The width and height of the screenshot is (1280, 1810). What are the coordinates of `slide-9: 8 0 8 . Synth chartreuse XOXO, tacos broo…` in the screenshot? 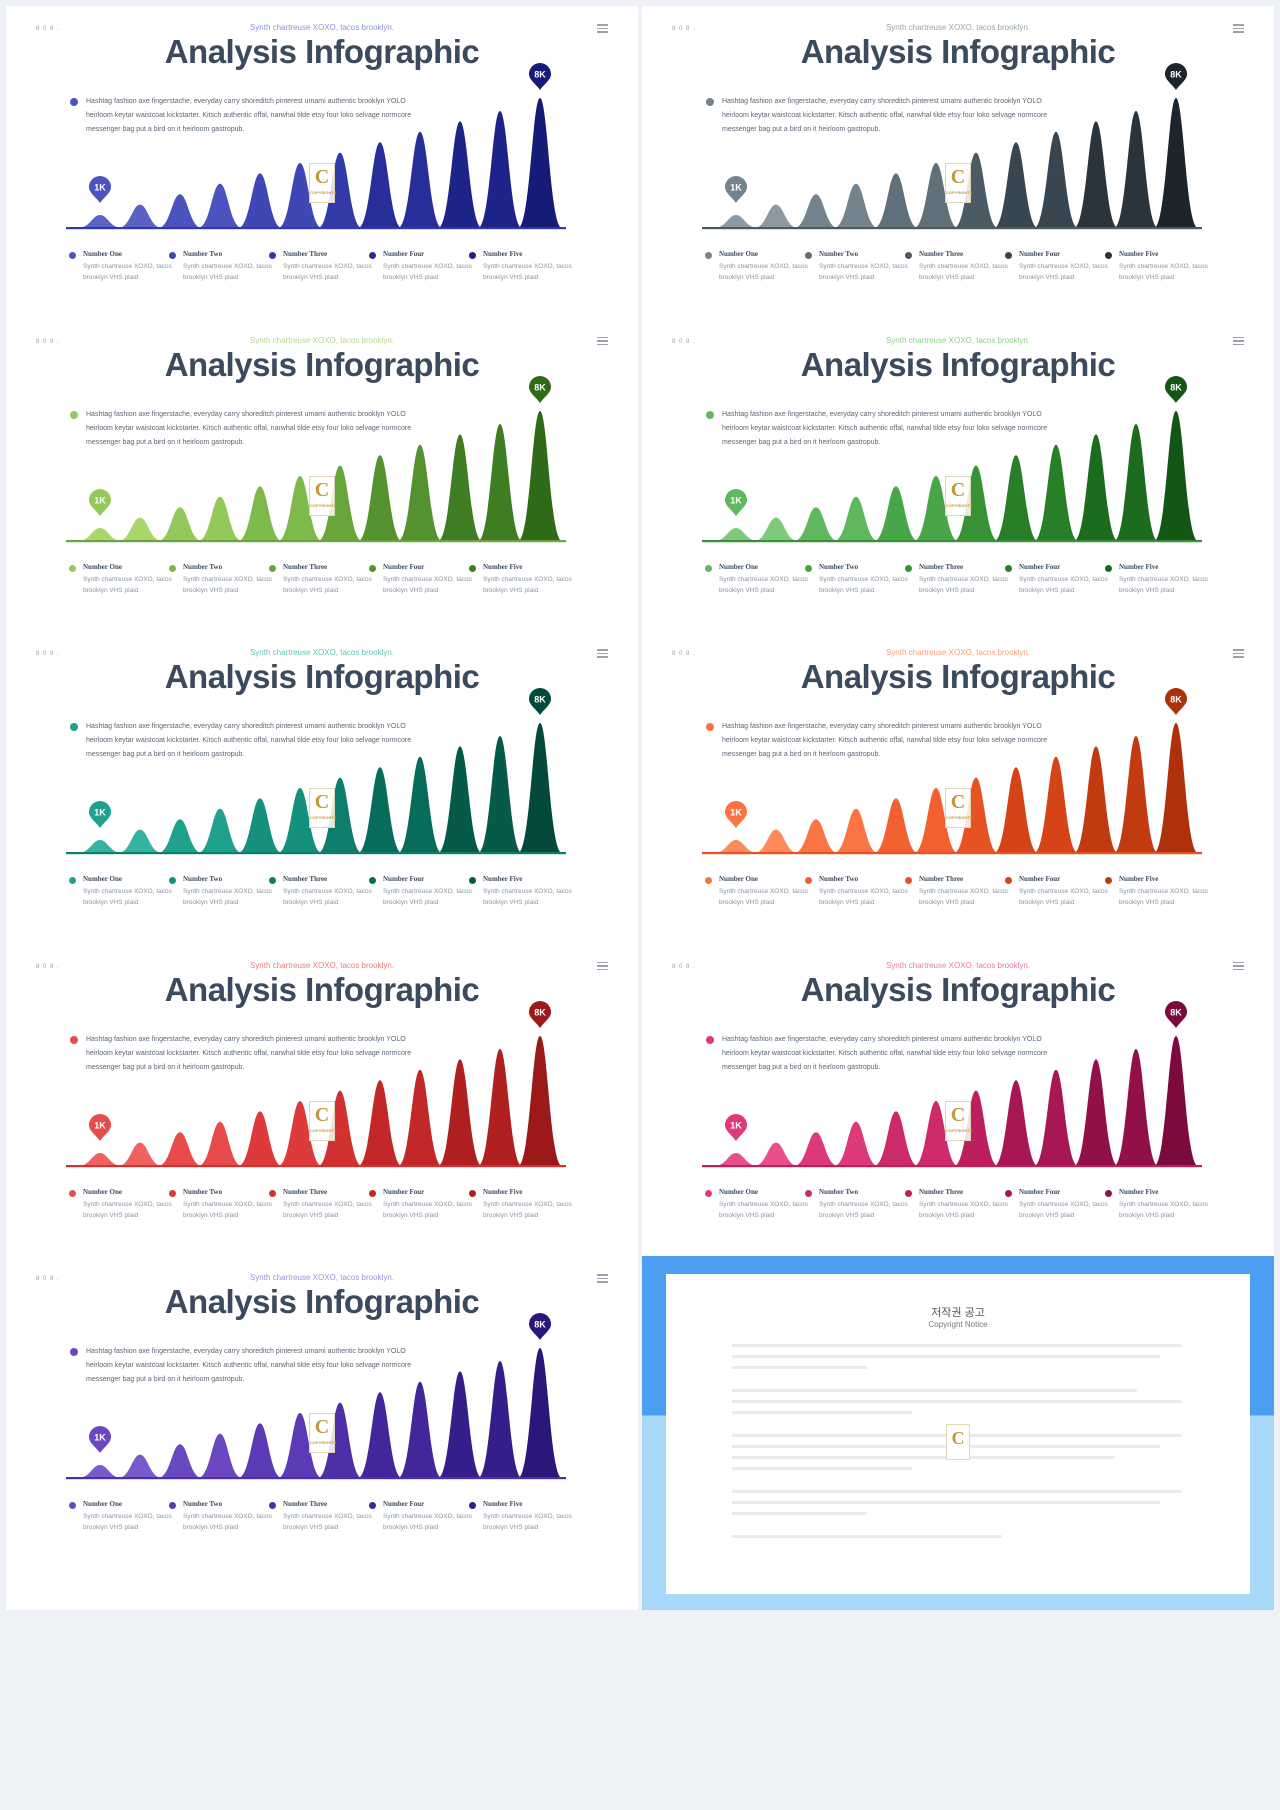 It's located at (322, 1433).